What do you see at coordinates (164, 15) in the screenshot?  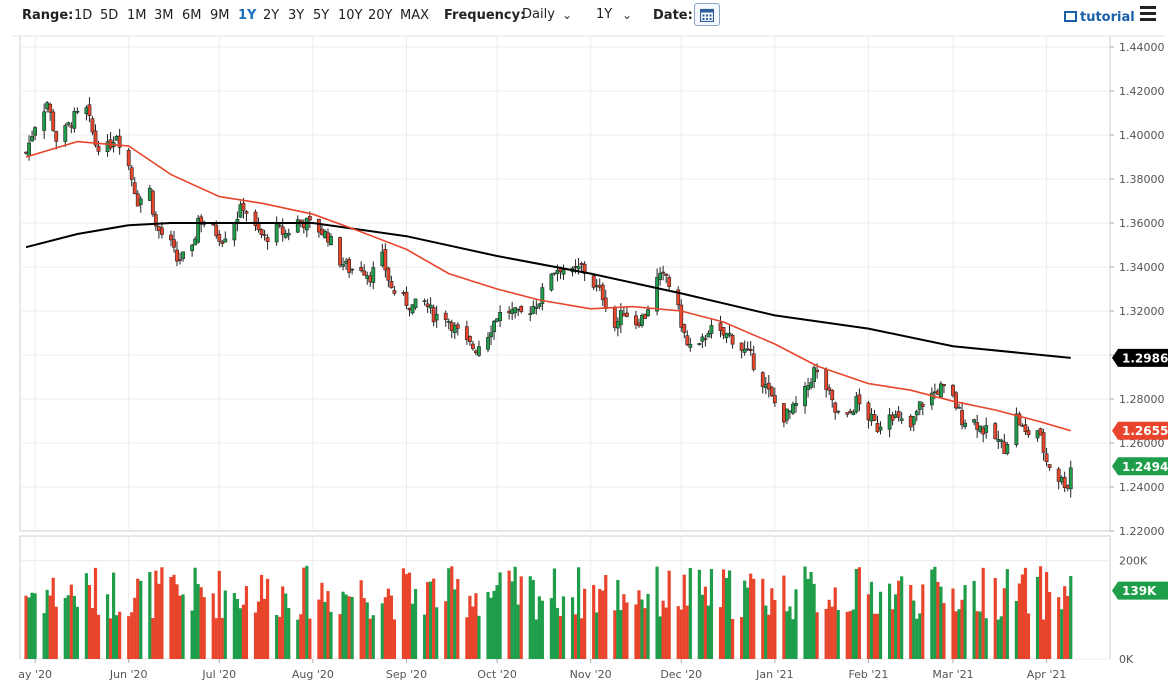 I see `range-3m-button: 3M` at bounding box center [164, 15].